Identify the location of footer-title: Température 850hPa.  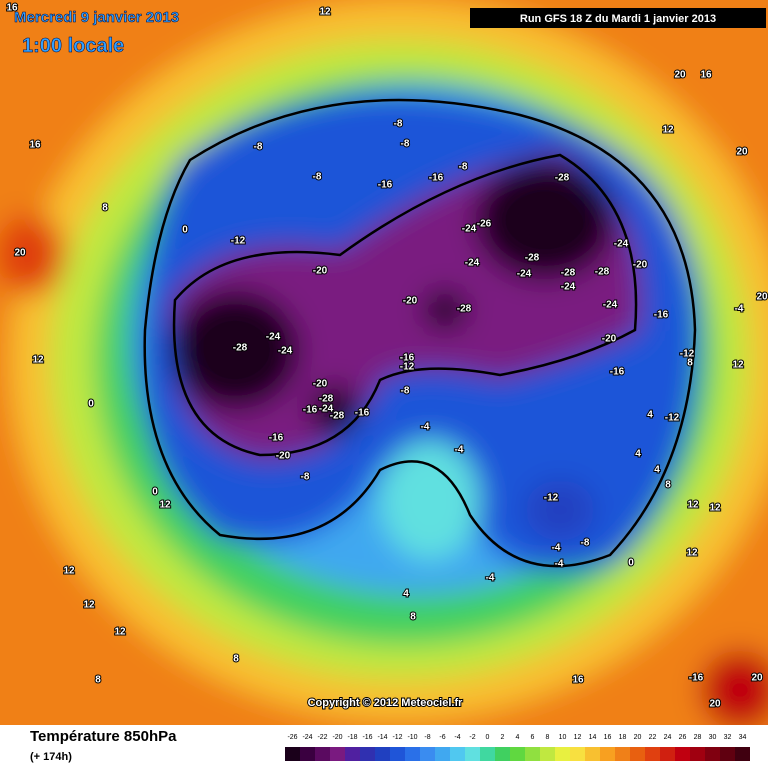
(103, 736).